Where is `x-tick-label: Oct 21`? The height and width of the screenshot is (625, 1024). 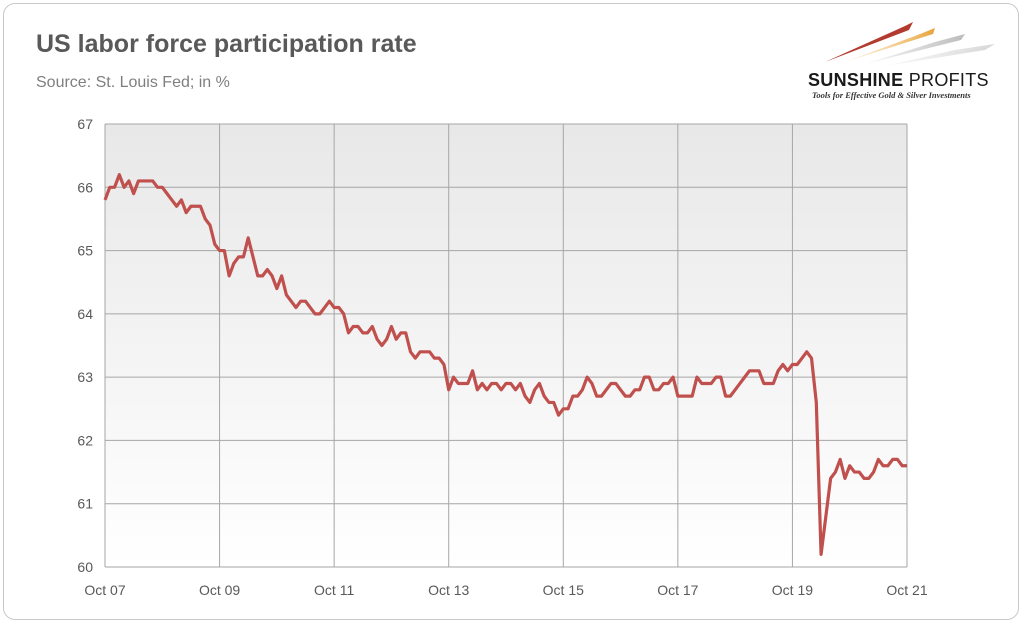 x-tick-label: Oct 21 is located at coordinates (906, 590).